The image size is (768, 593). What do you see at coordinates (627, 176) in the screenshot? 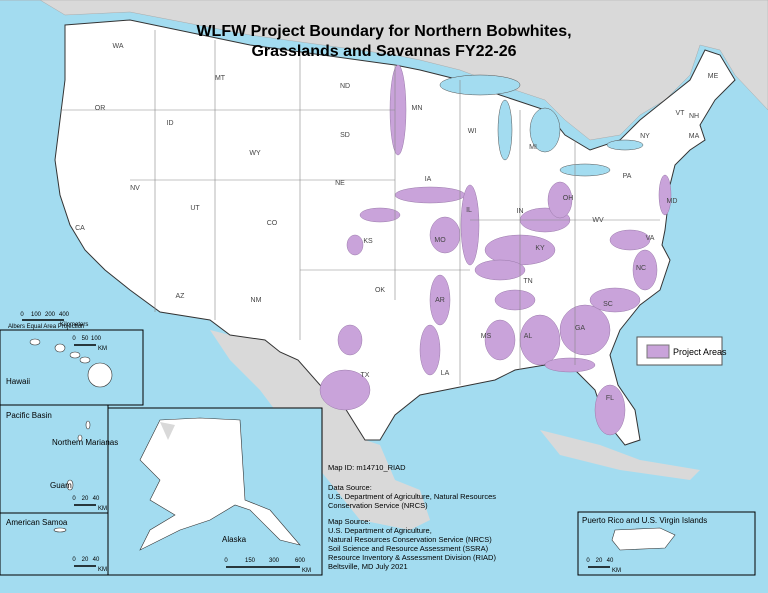
I see `state-label: PA` at bounding box center [627, 176].